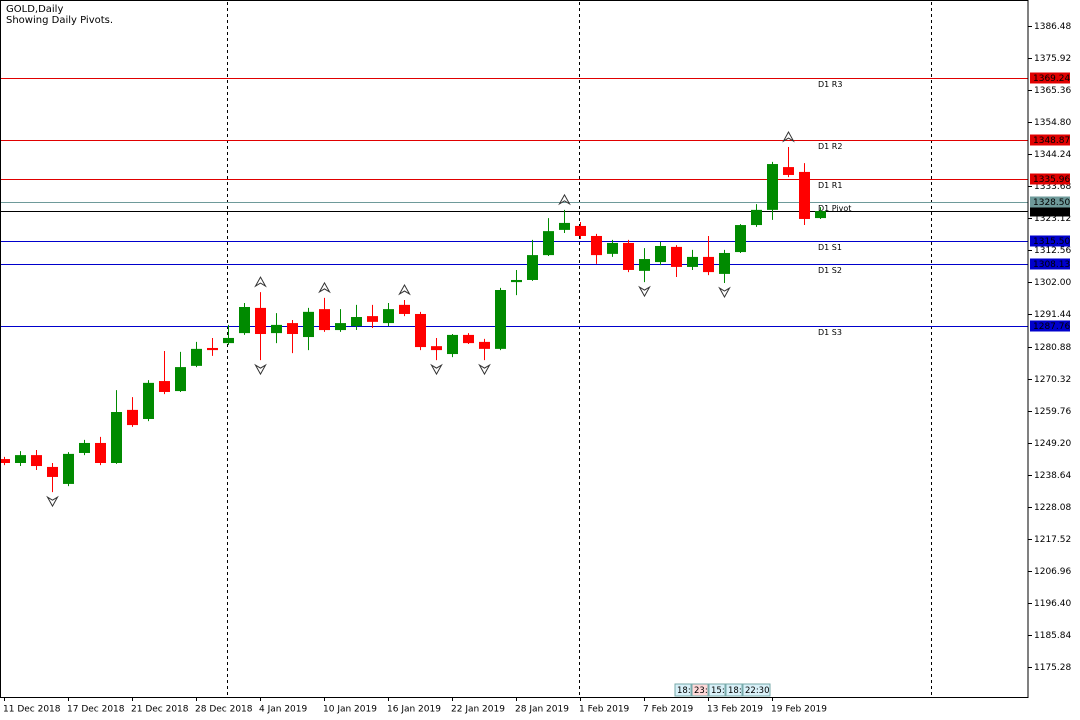 The width and height of the screenshot is (1080, 720). I want to click on pivot-label: D1 R3, so click(830, 84).